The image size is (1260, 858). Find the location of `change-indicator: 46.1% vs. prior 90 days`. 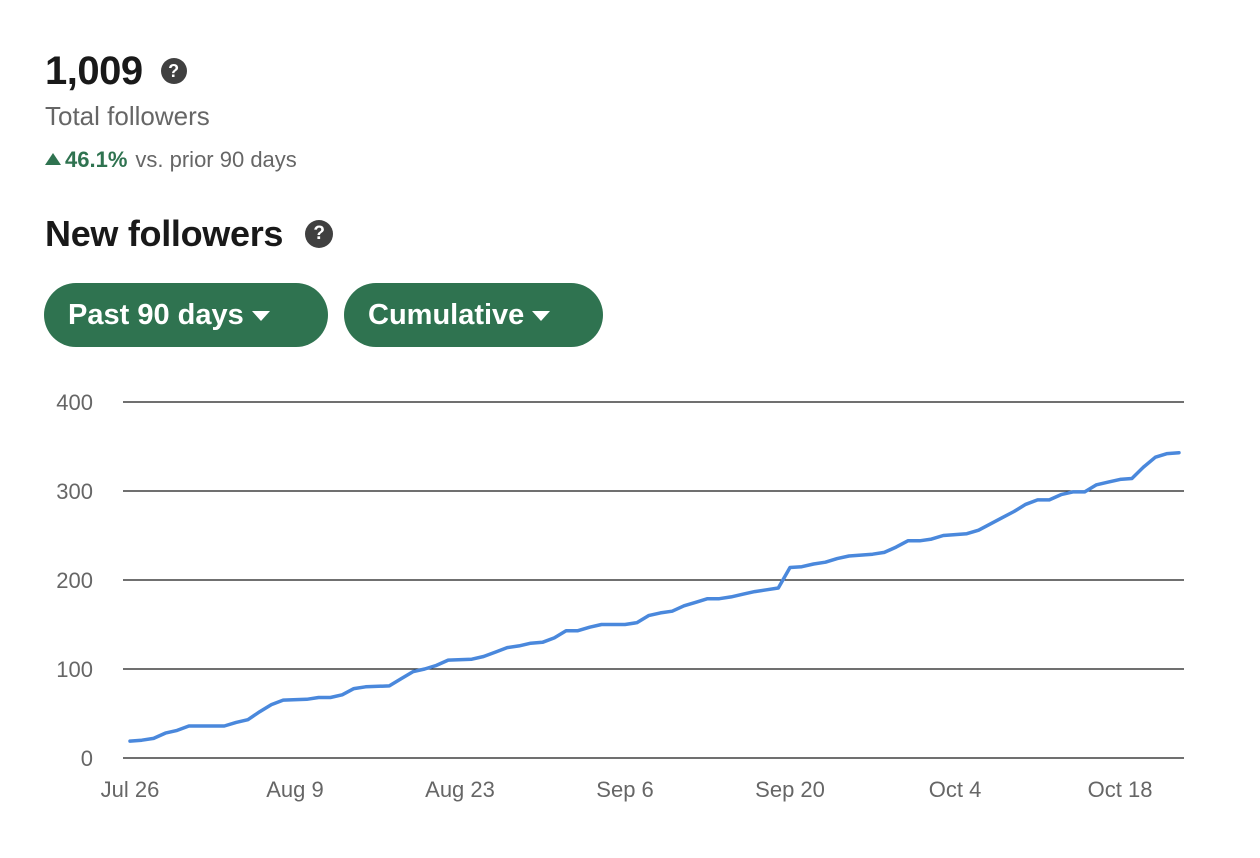

change-indicator: 46.1% vs. prior 90 days is located at coordinates (171, 160).